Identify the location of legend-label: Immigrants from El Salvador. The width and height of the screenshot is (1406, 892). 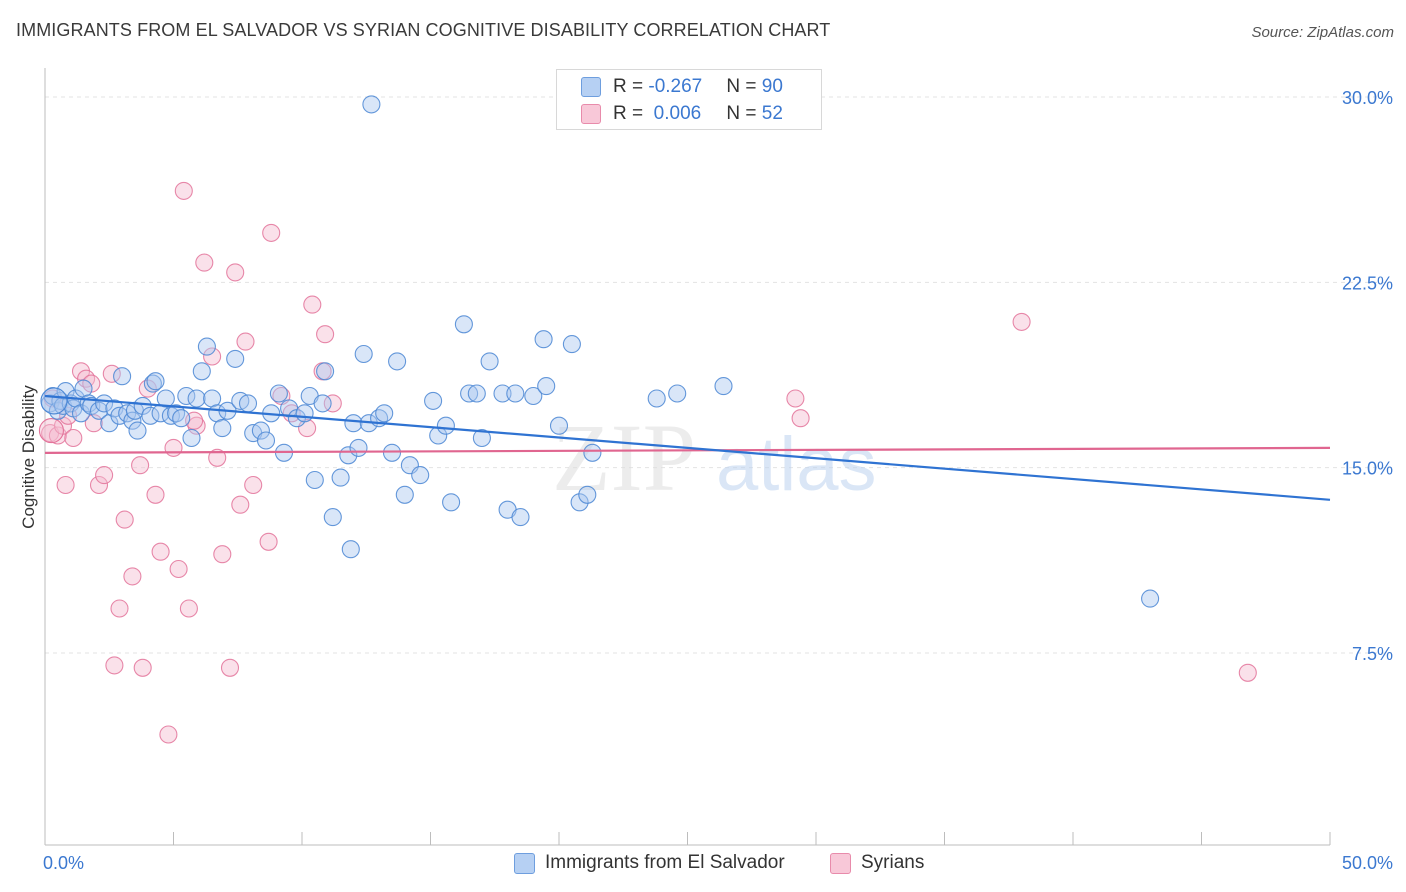
(665, 862).